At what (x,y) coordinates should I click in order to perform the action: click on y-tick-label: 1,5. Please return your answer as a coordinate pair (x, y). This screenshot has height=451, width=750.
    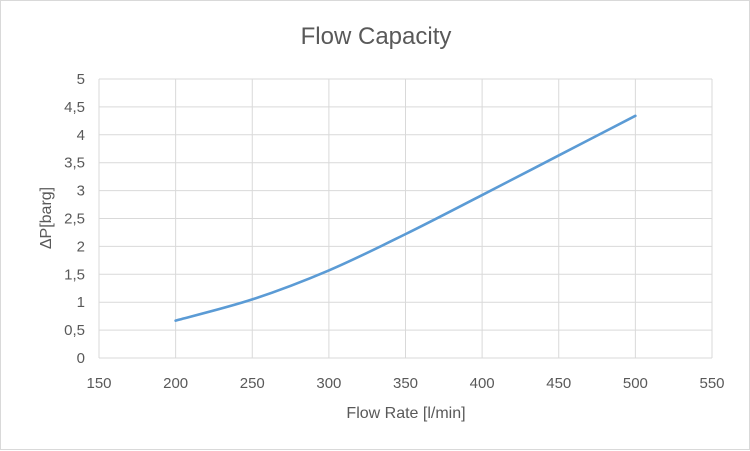
    Looking at the image, I should click on (74, 274).